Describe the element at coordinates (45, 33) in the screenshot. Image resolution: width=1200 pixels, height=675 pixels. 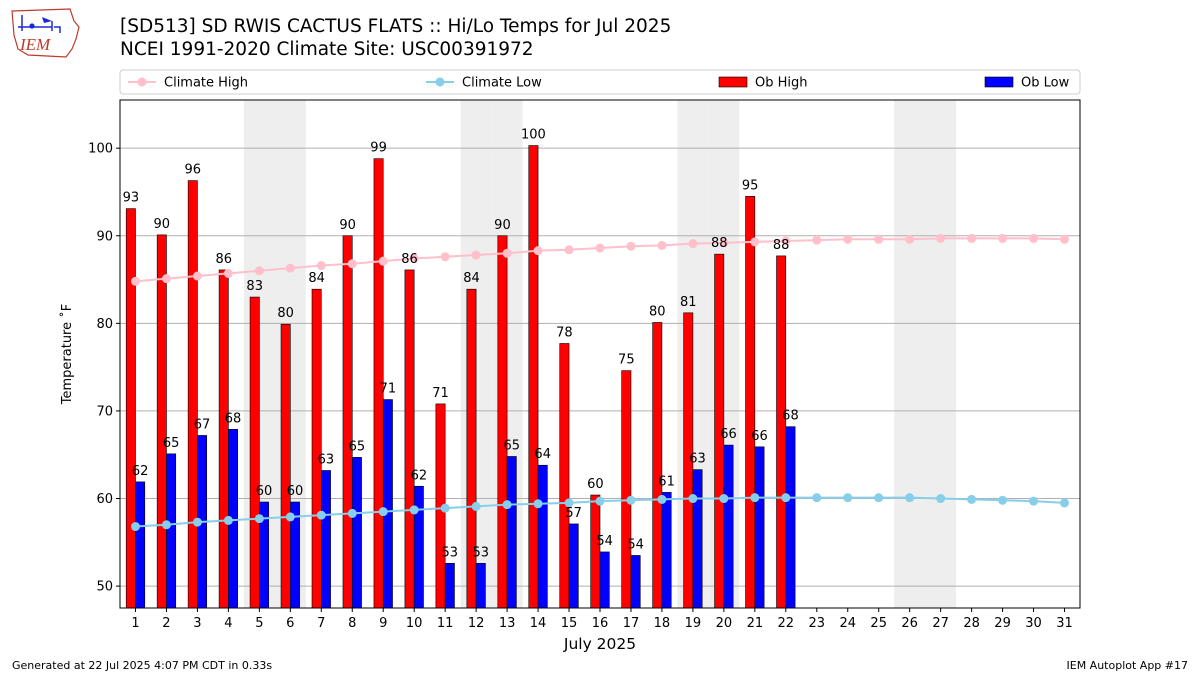
I see `iem-logo: IEM` at that location.